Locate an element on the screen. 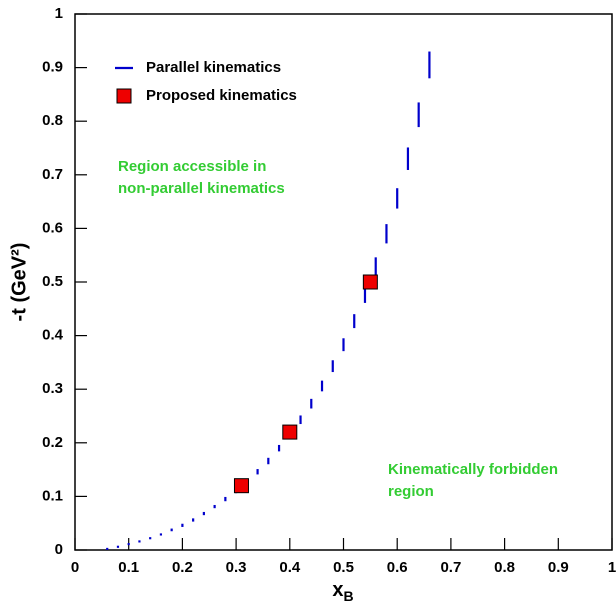 This screenshot has width=616, height=608. legend-label: Proposed kinematics is located at coordinates (221, 95).